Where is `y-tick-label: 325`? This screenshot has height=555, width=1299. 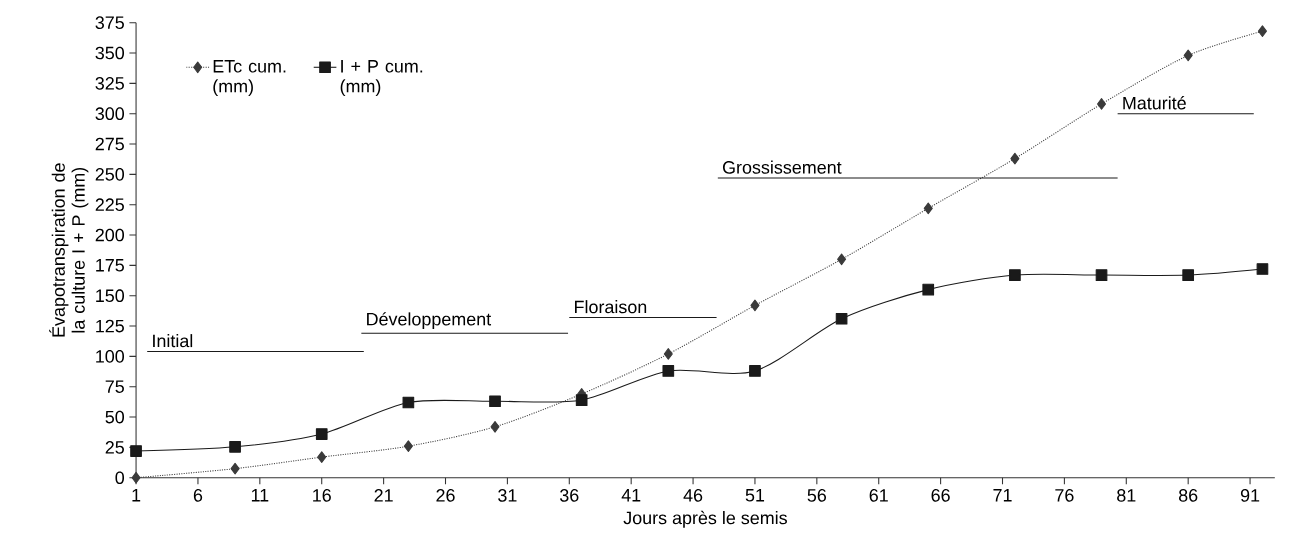 y-tick-label: 325 is located at coordinates (109, 83).